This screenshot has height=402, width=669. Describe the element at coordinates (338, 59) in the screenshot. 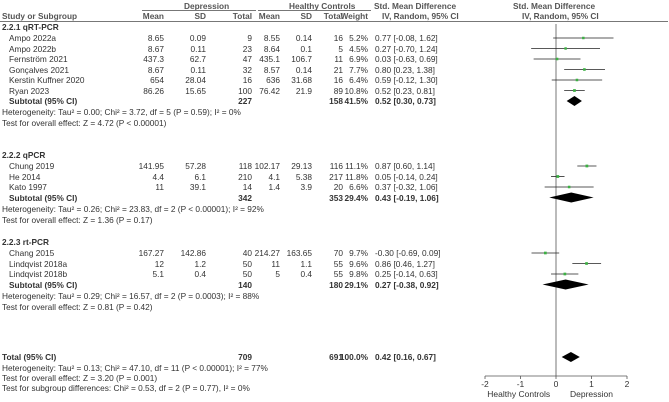

I see `study-n2: 11` at that location.